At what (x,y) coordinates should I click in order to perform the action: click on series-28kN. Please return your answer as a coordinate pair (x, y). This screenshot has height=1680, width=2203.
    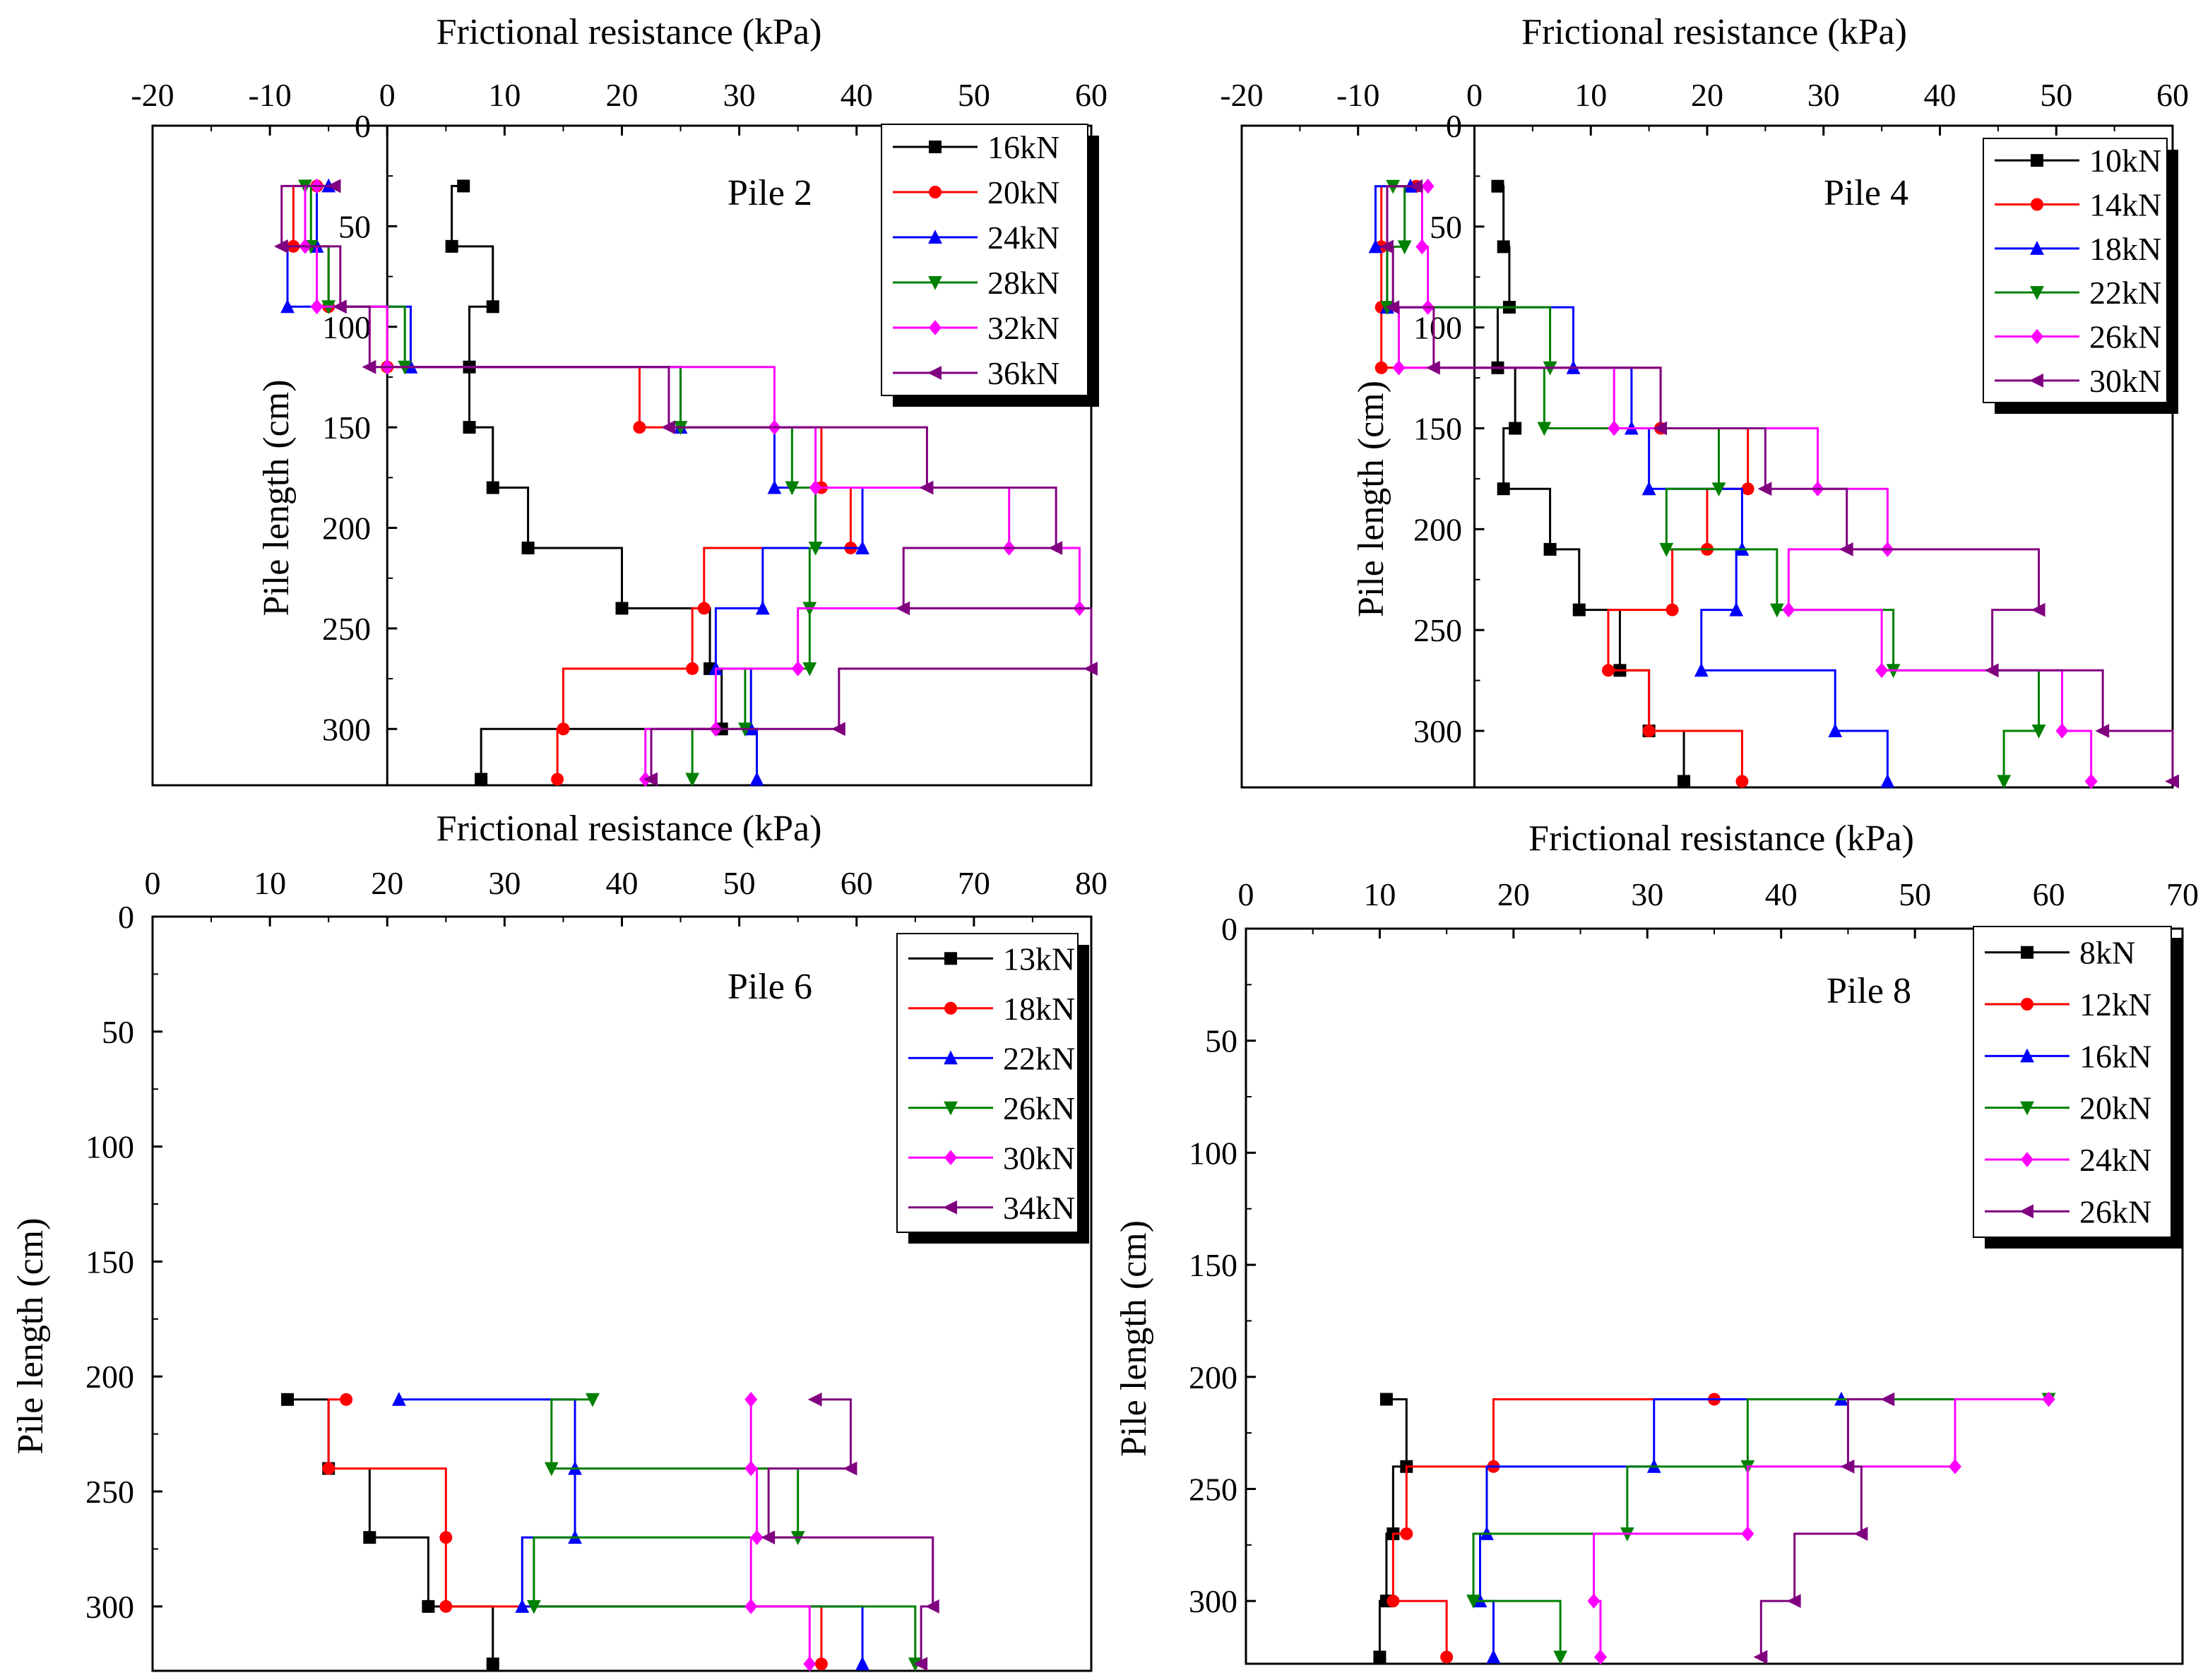
    Looking at the image, I should click on (560, 483).